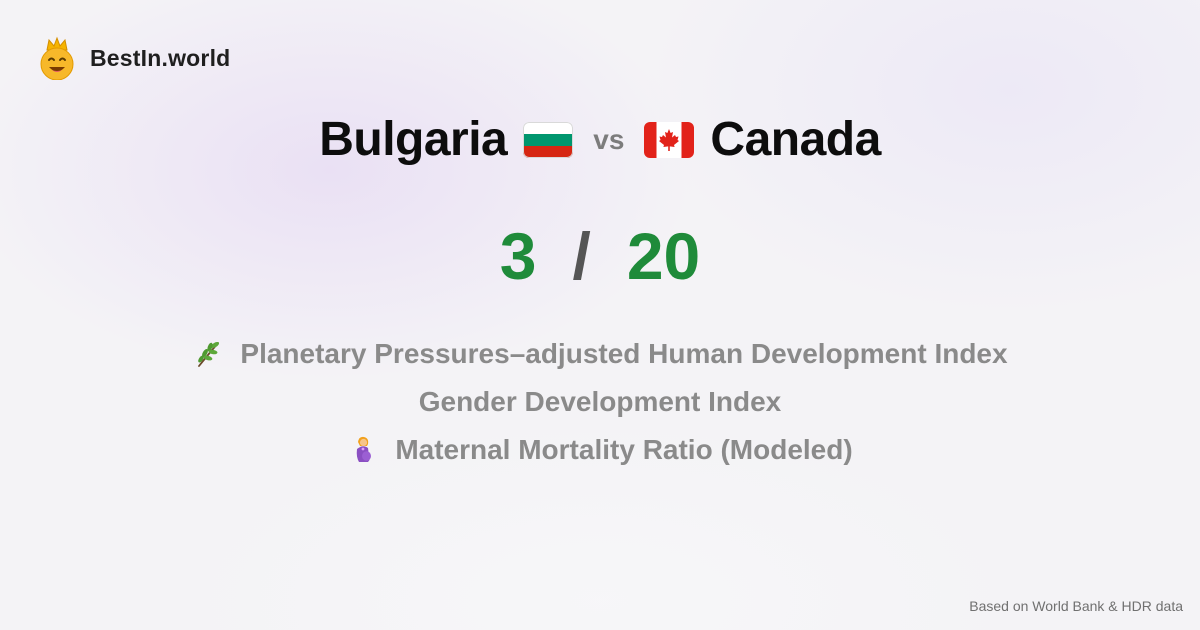 Image resolution: width=1200 pixels, height=630 pixels. Describe the element at coordinates (1076, 606) in the screenshot. I see `data-source-note: Based on World Bank & HDR data` at that location.